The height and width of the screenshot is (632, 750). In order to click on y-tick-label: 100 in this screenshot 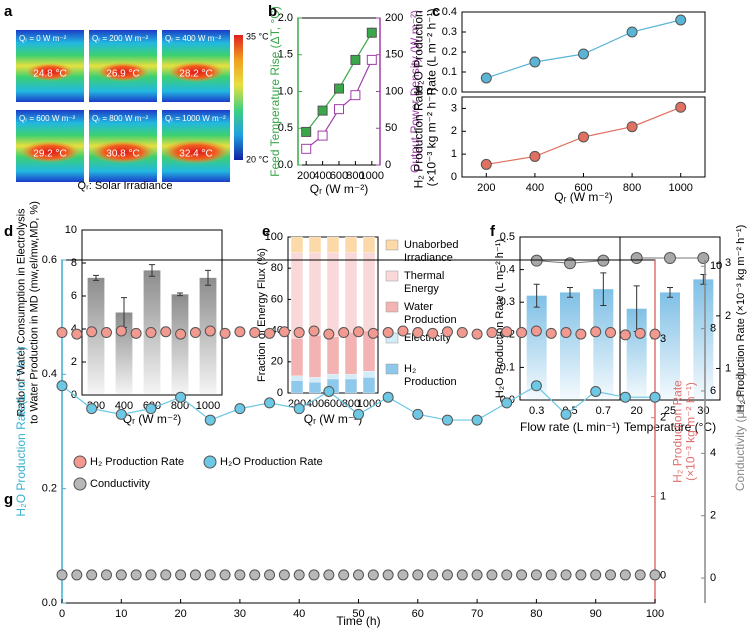, I will do `click(274, 237)`.